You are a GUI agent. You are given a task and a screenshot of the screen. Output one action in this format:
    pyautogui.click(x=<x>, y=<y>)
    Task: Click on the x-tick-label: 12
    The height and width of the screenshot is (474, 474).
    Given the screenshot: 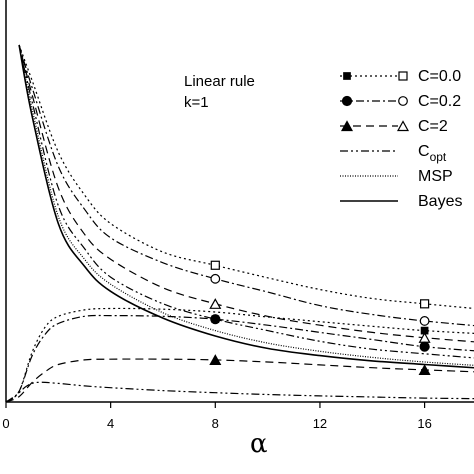 What is the action you would take?
    pyautogui.click(x=320, y=423)
    